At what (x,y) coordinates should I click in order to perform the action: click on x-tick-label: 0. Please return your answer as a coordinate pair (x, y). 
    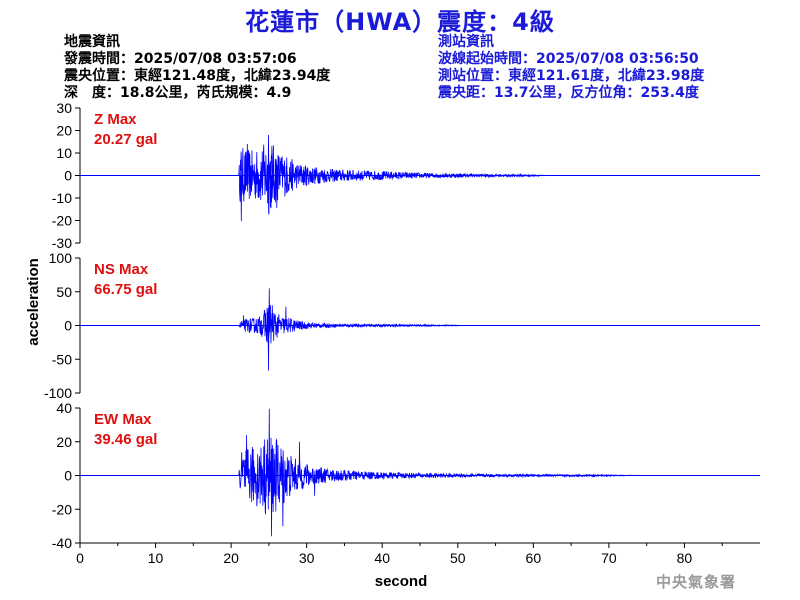
    Looking at the image, I should click on (80, 558).